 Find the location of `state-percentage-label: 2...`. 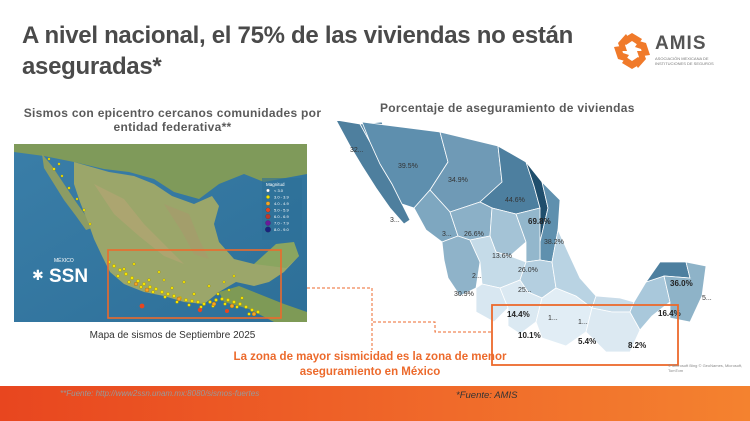

state-percentage-label: 2... is located at coordinates (477, 276).